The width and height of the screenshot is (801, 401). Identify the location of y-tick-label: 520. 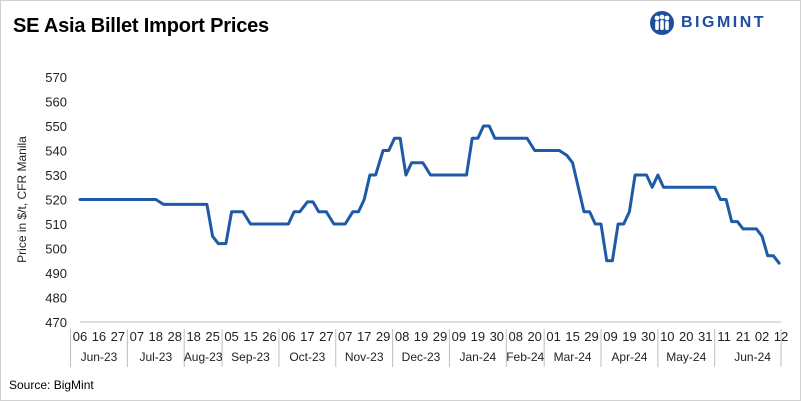
(56, 200).